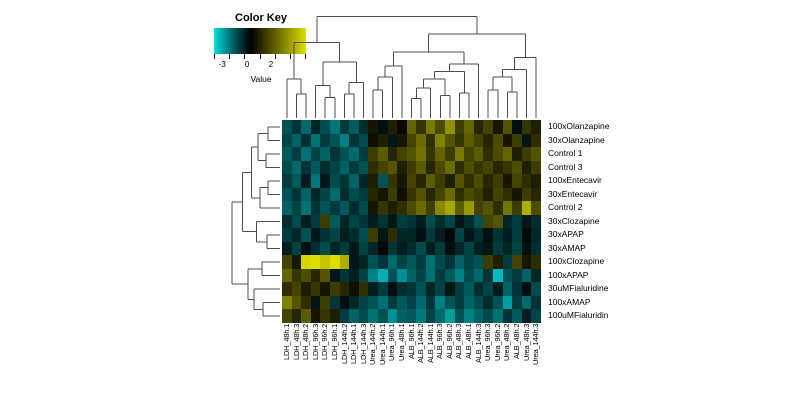  I want to click on column-label: LDH_48h.3, so click(297, 361).